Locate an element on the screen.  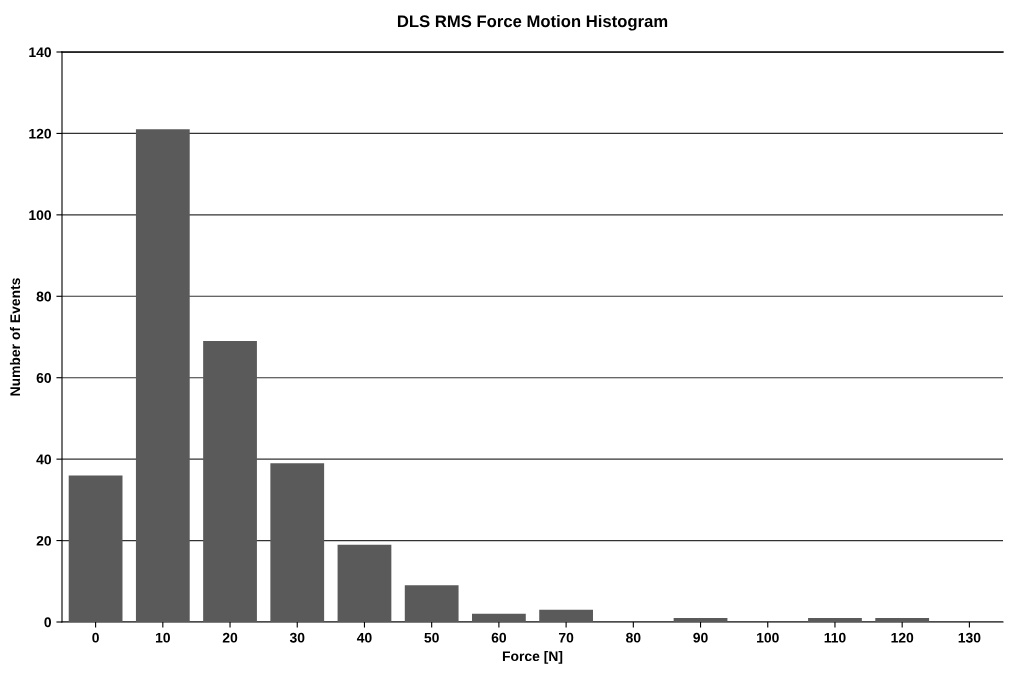
x-tick-label: 130 is located at coordinates (969, 637).